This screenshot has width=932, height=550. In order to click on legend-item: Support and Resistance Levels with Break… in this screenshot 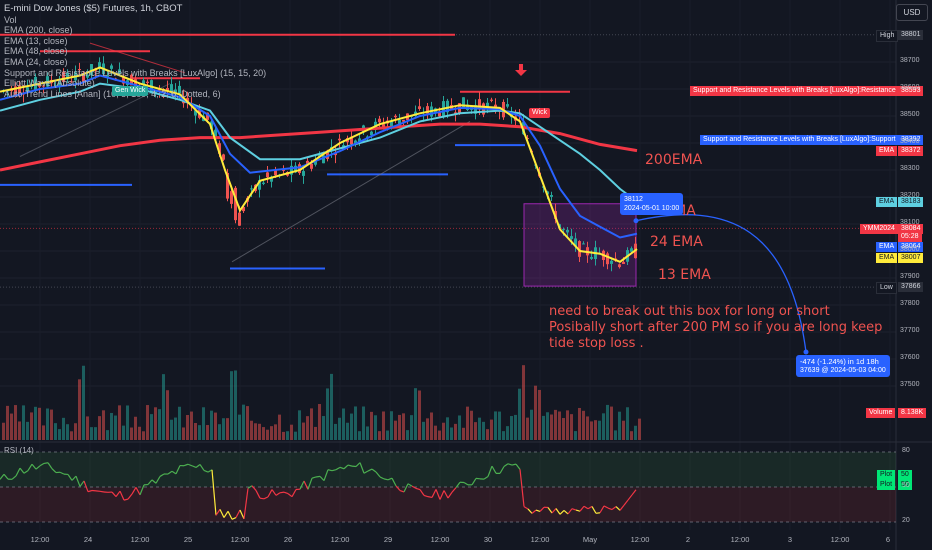, I will do `click(135, 72)`.